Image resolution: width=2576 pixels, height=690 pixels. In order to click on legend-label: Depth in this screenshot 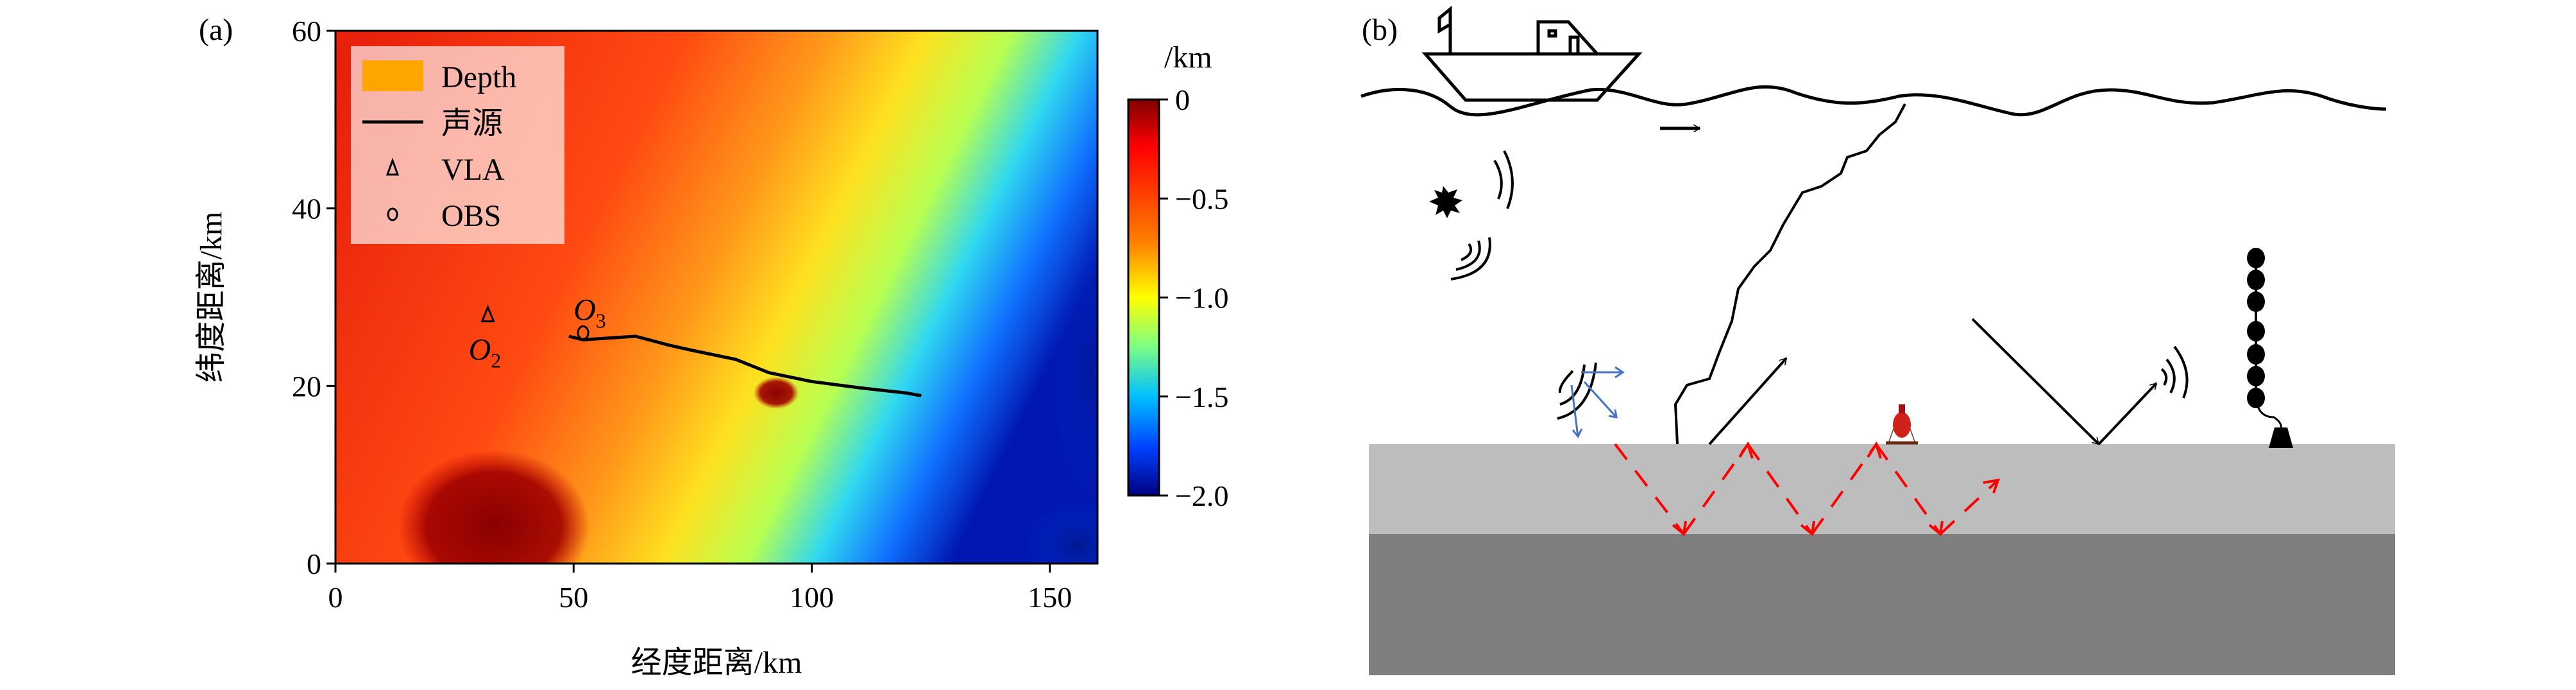, I will do `click(478, 77)`.